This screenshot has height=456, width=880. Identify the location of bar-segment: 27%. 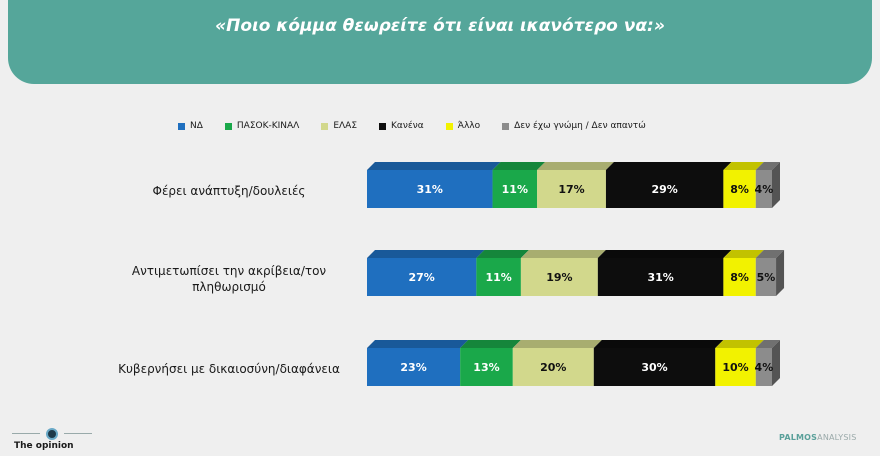
(426, 273).